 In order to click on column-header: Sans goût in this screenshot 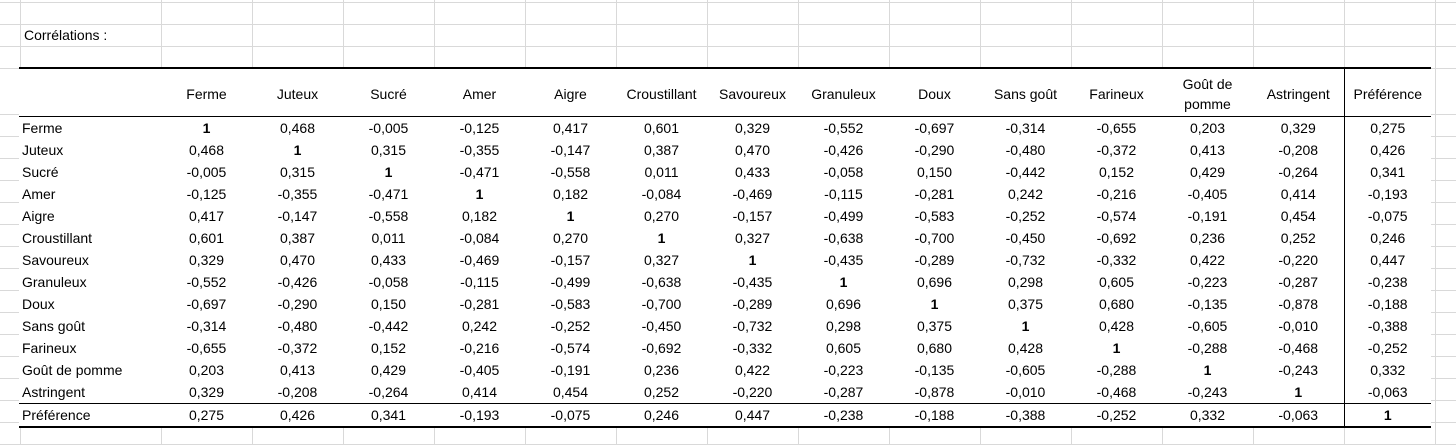, I will do `click(1025, 93)`.